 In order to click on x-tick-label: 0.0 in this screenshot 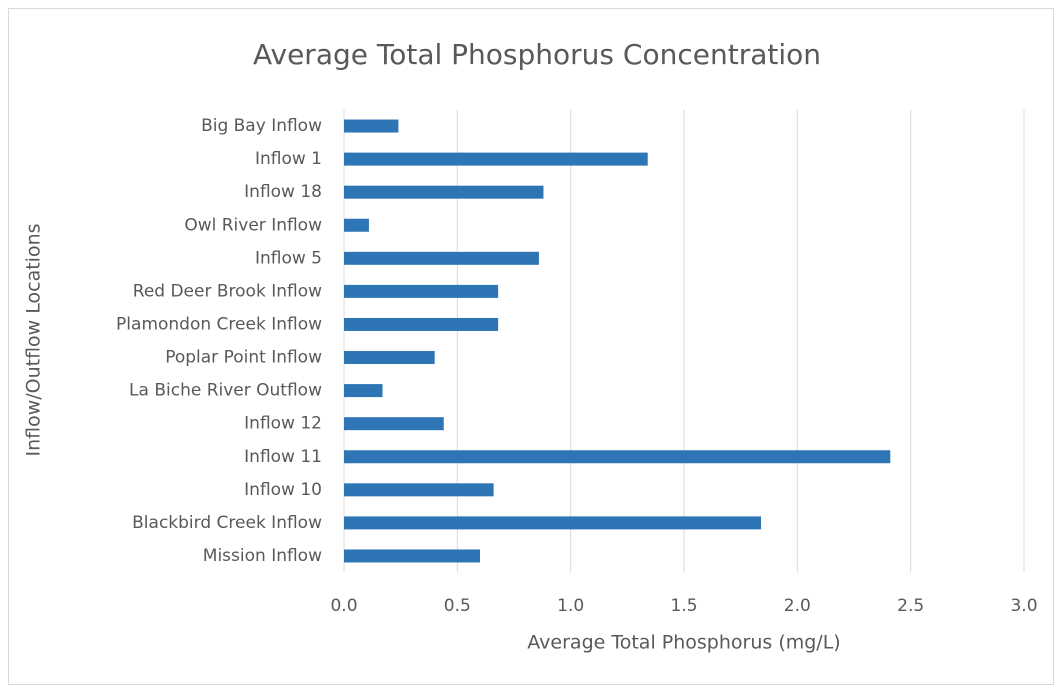, I will do `click(343, 606)`.